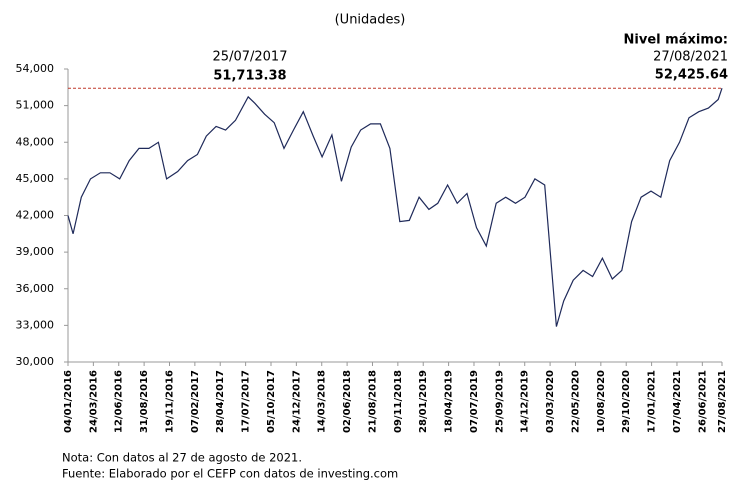 This screenshot has height=482, width=731. I want to click on x-tick-label: 25/09/2019, so click(499, 401).